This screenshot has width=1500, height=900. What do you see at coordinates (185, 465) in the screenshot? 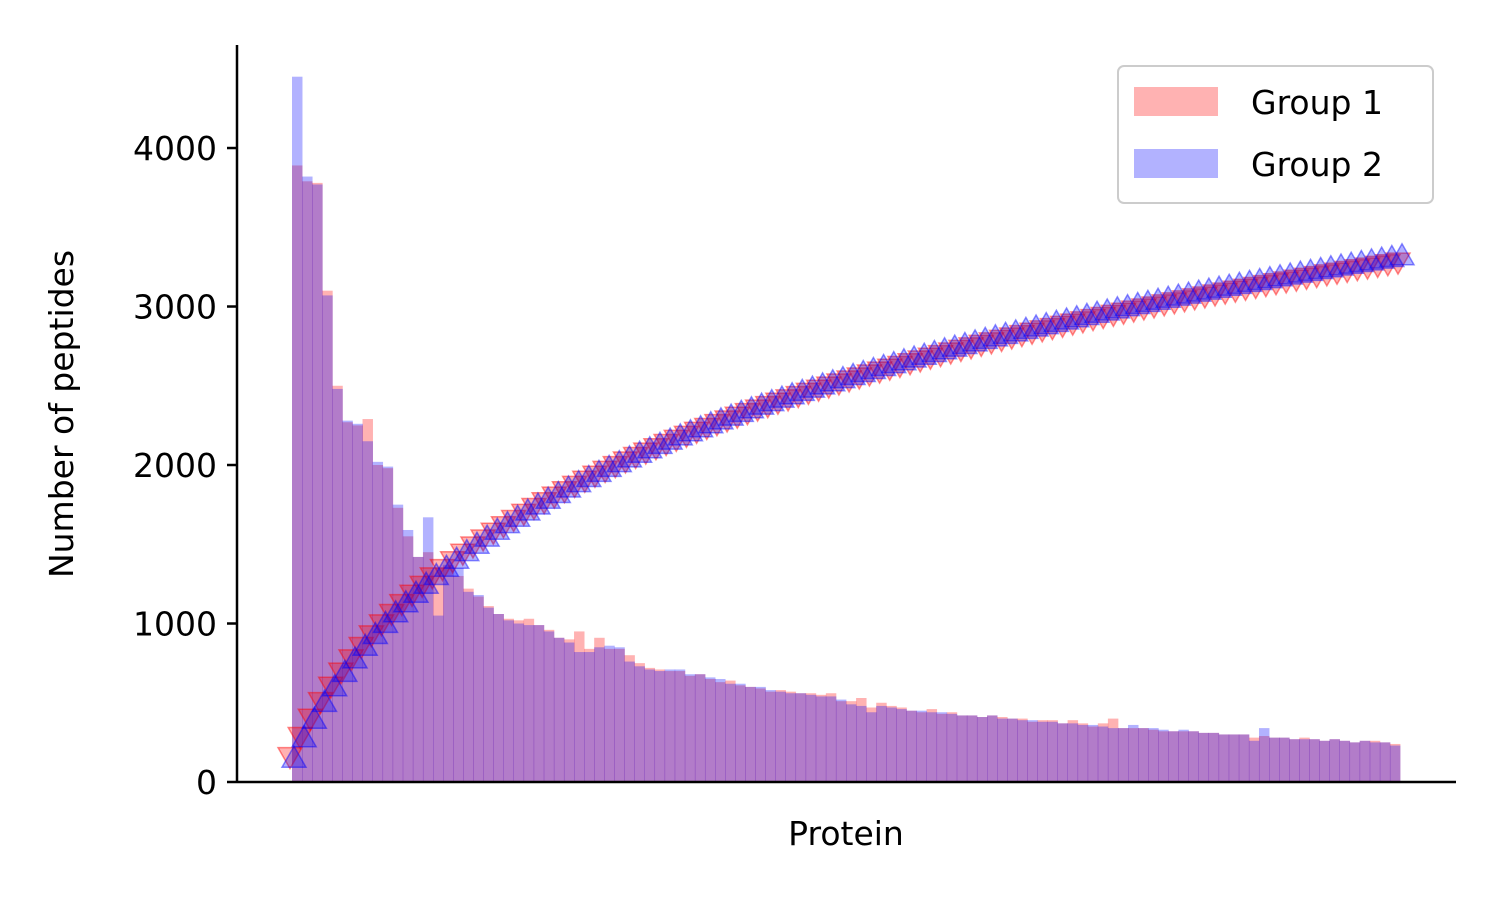
I see `y-axis-ticks: 0 1000 2000 3000 4000` at bounding box center [185, 465].